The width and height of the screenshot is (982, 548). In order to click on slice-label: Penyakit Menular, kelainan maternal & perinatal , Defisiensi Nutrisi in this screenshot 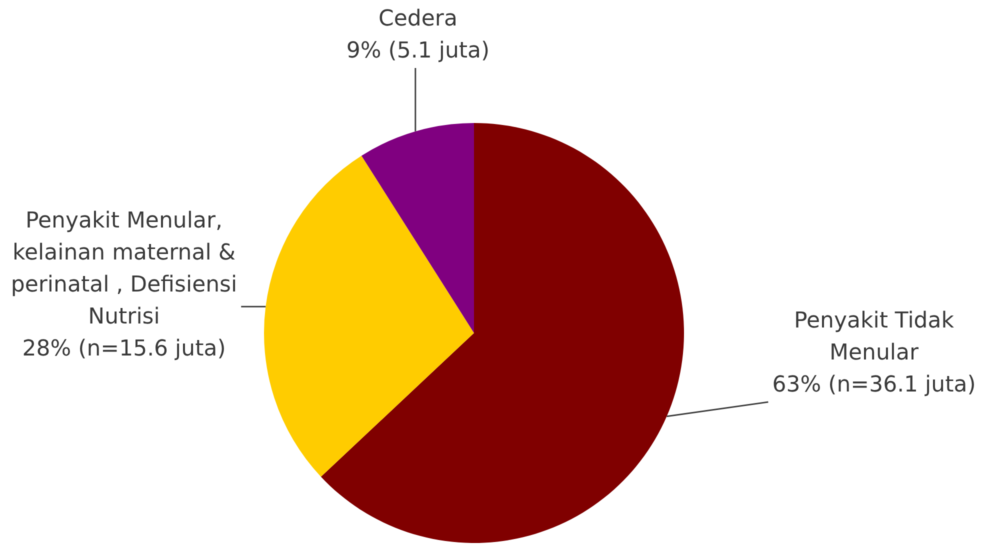, I will do `click(124, 269)`.